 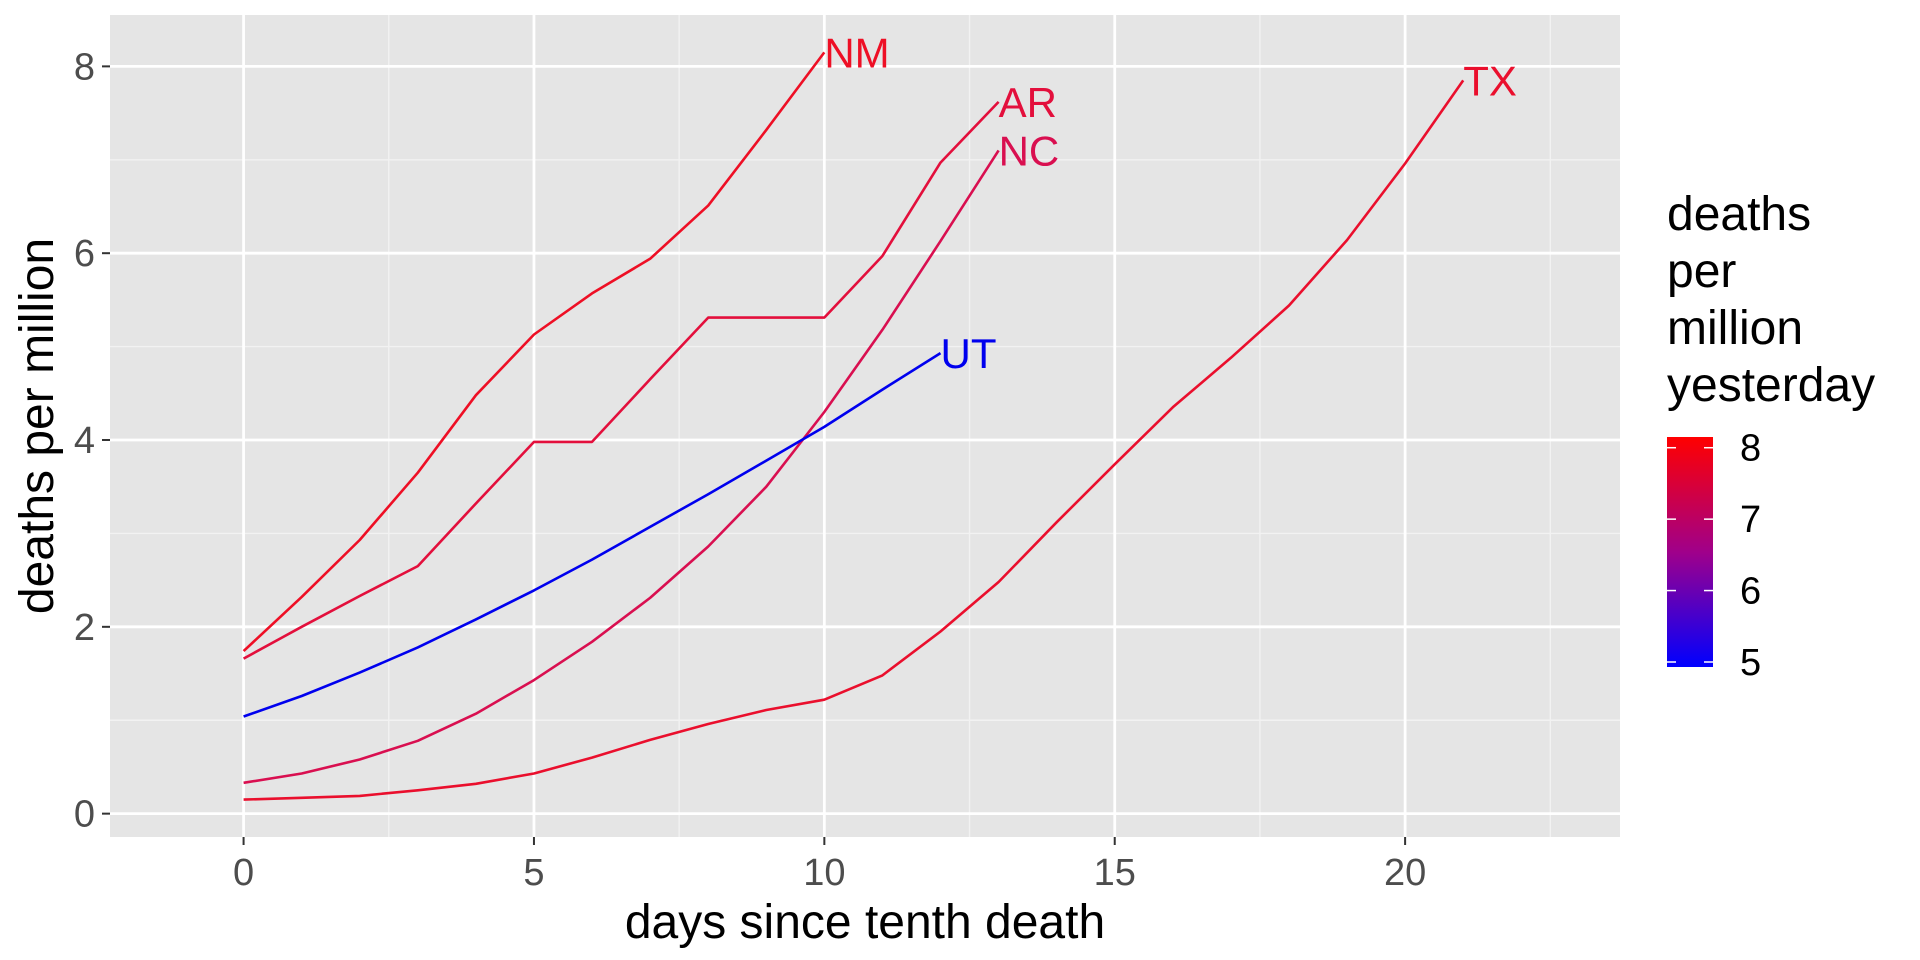 What do you see at coordinates (84, 254) in the screenshot?
I see `y-tick-label: 6` at bounding box center [84, 254].